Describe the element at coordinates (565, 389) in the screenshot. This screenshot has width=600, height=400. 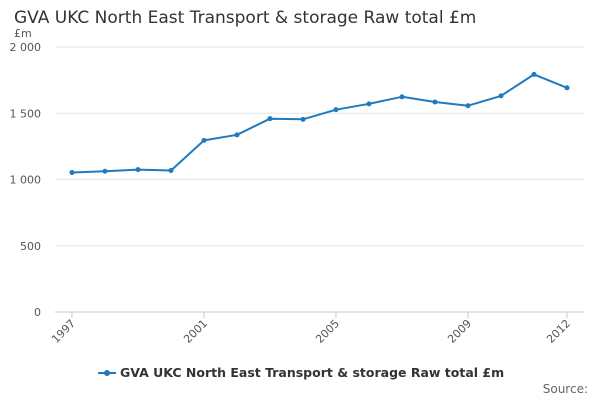
I see `source-label: Source:` at that location.